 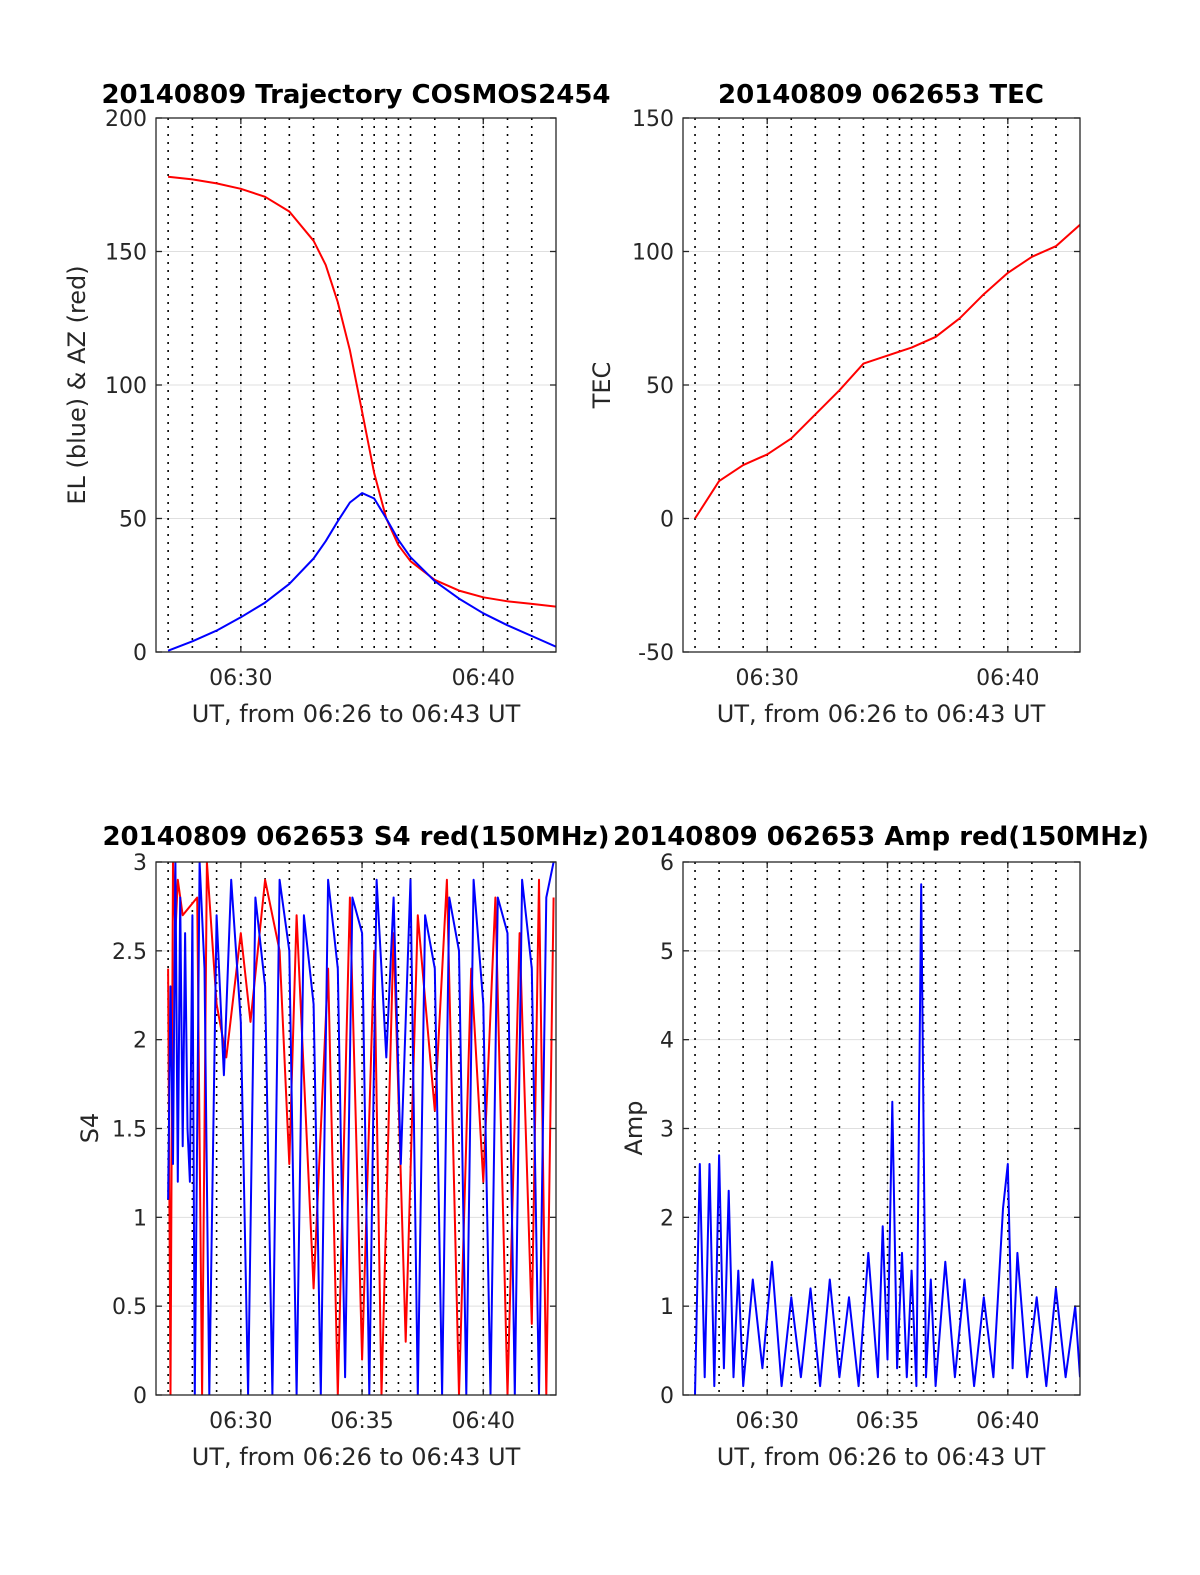 I want to click on amp-y-label: Amp, so click(x=634, y=1127).